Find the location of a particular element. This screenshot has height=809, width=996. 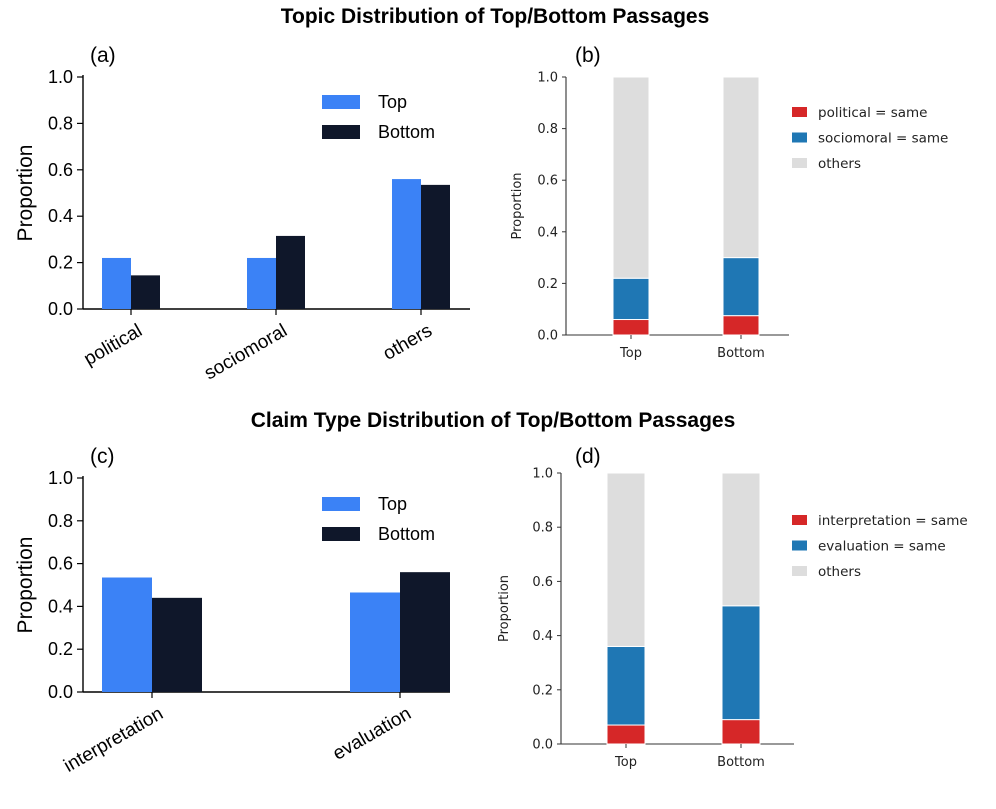

bar-bottom-others is located at coordinates (435, 246).